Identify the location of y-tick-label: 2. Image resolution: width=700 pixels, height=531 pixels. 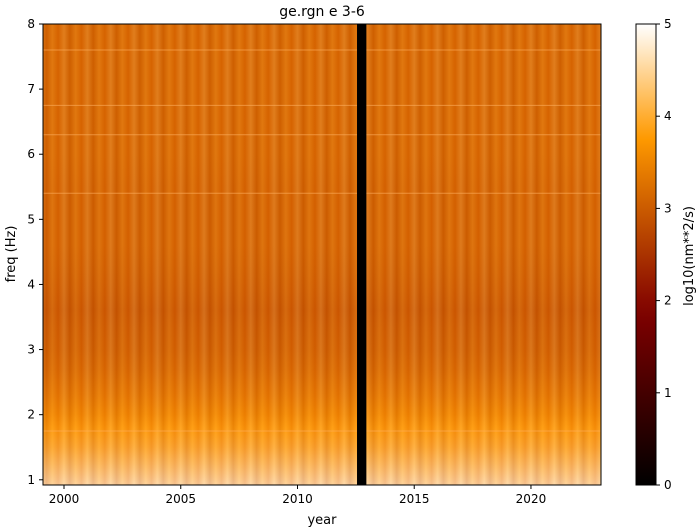
(31, 415).